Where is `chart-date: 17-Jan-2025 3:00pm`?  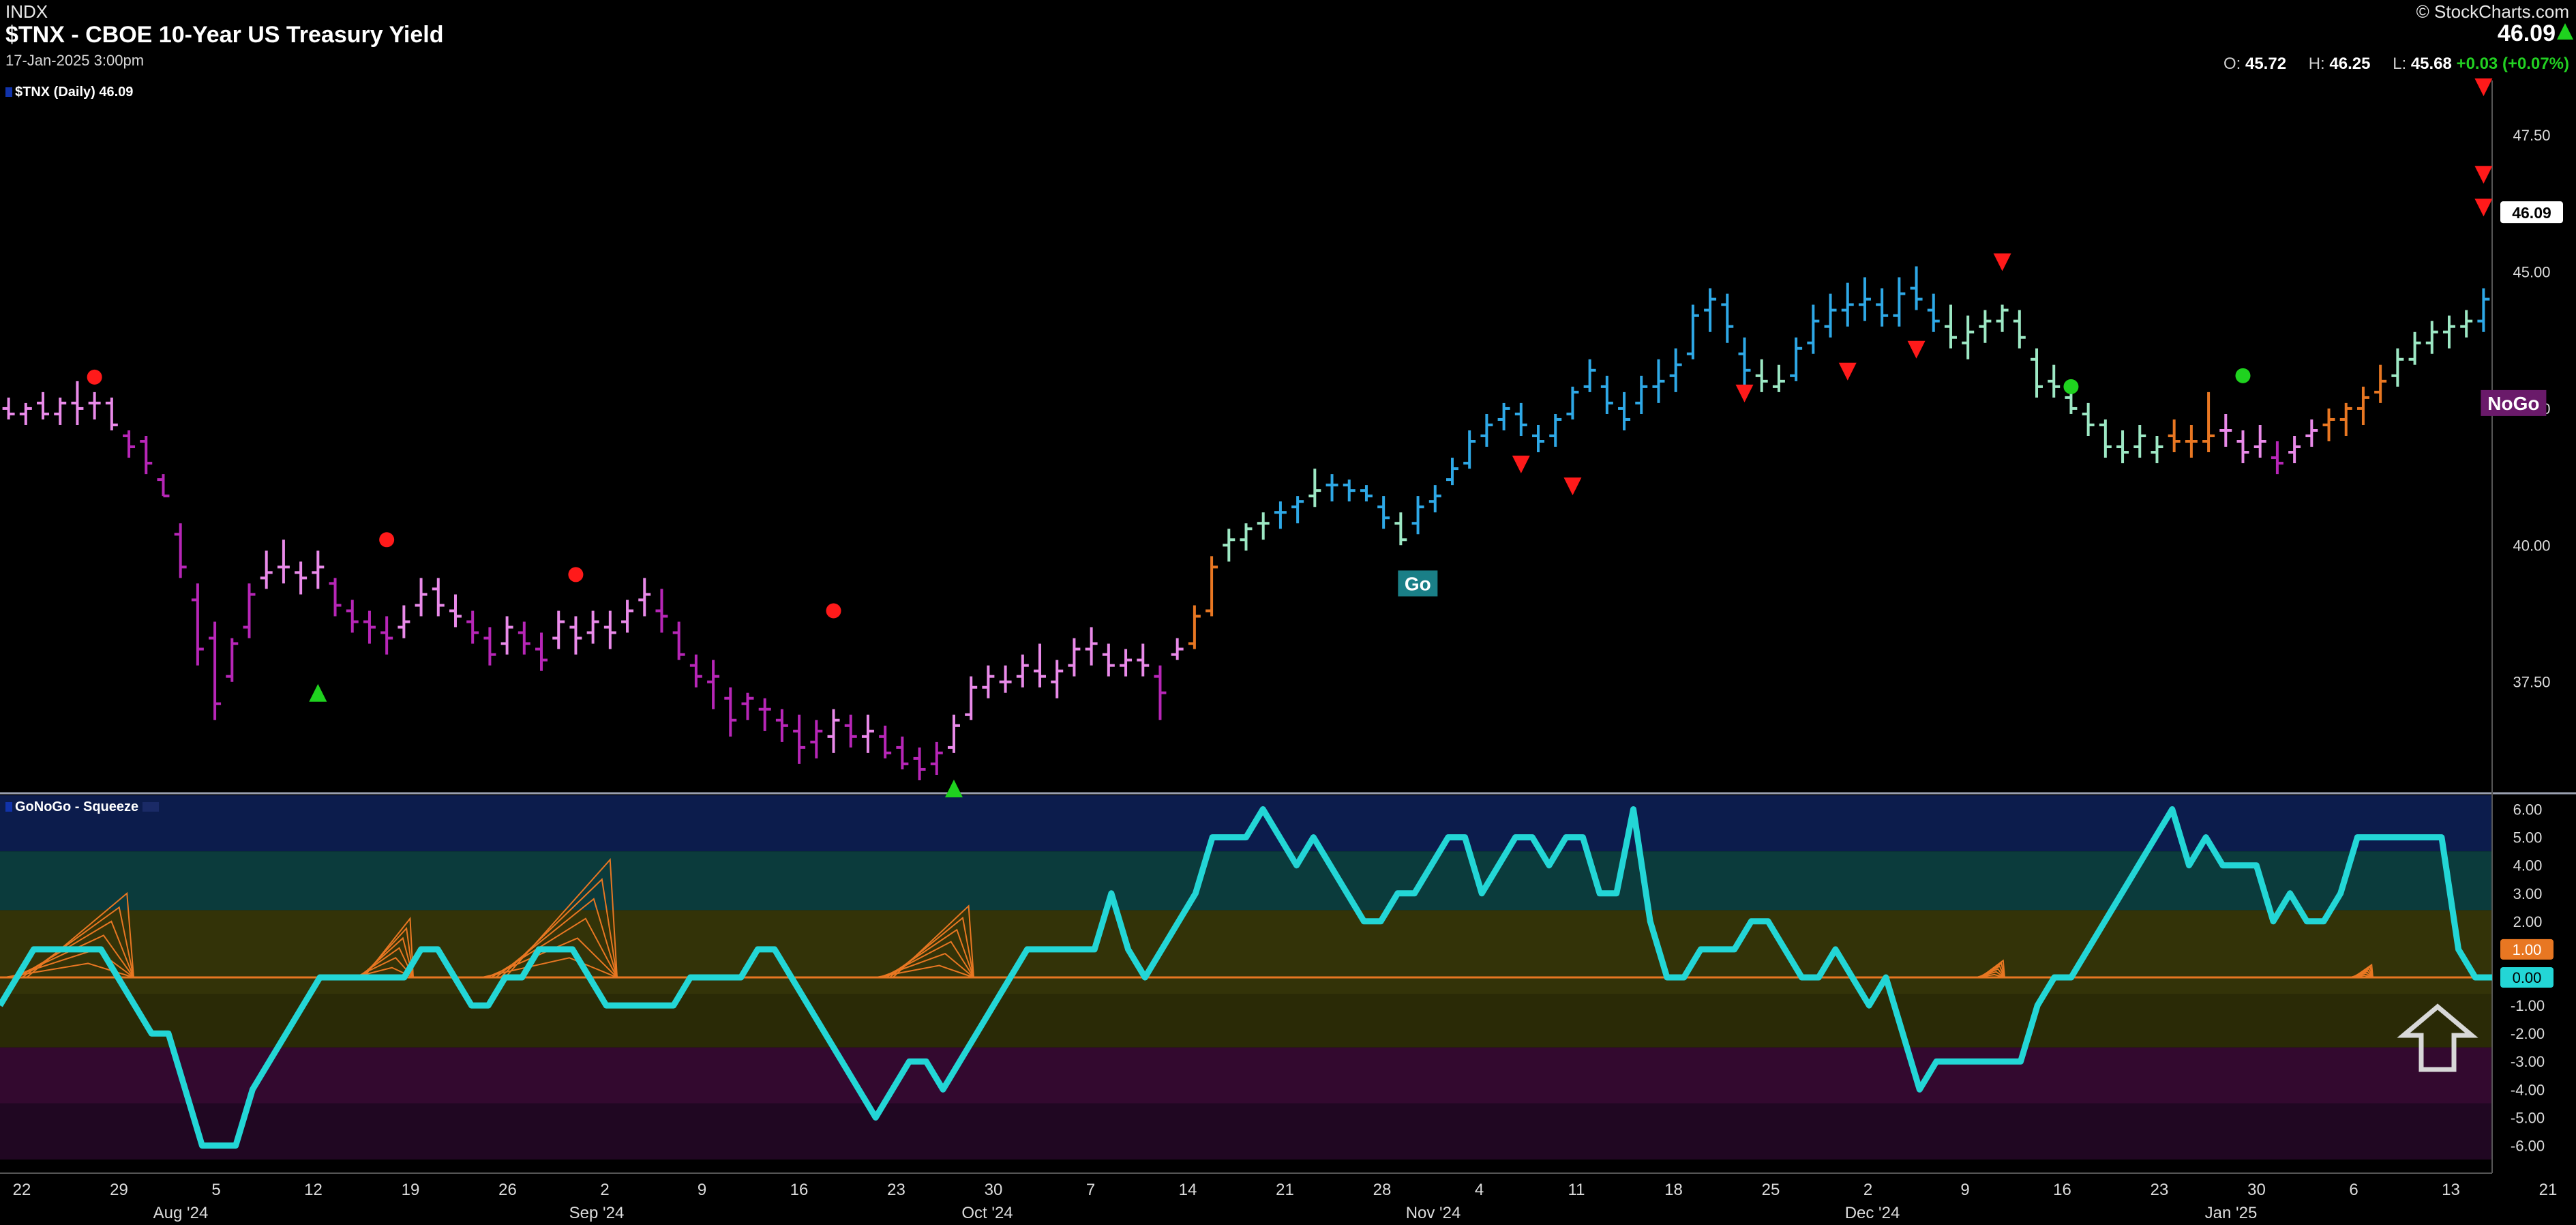 chart-date: 17-Jan-2025 3:00pm is located at coordinates (75, 60).